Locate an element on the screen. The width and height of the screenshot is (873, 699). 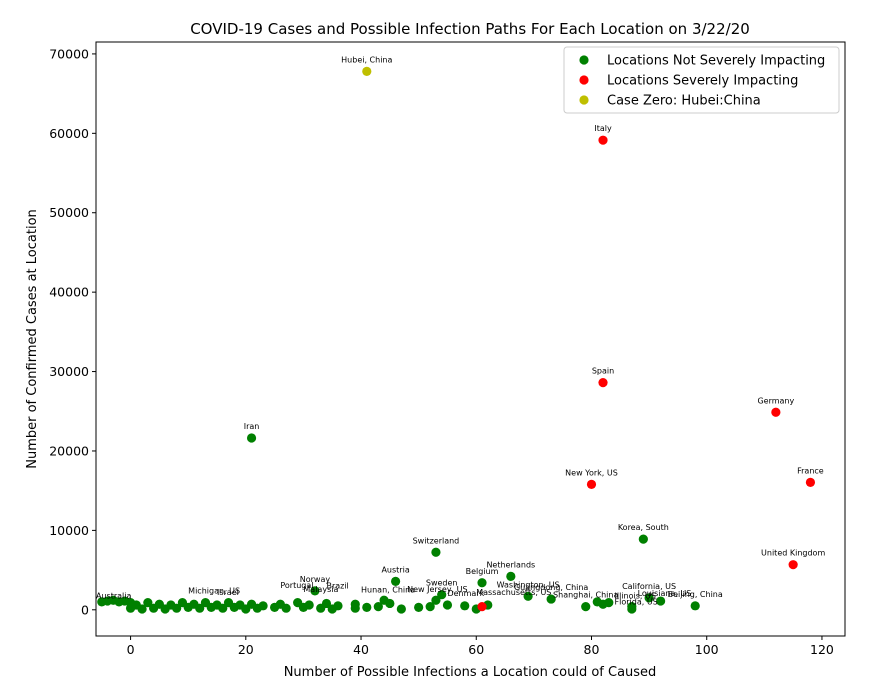
point-label: Denmark is located at coordinates (465, 593).